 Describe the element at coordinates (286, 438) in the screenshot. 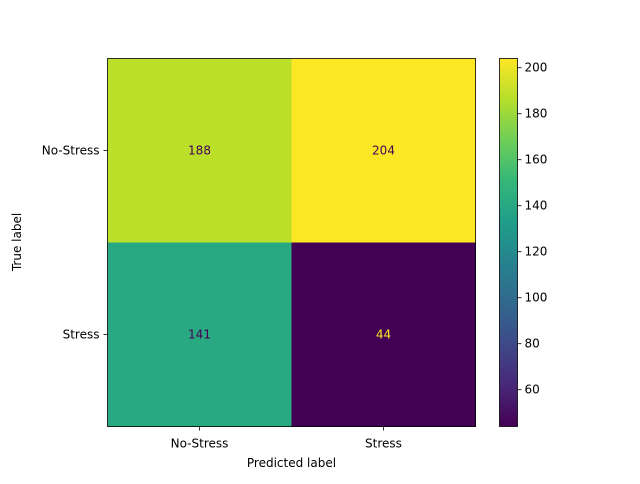

I see `x-axis: No-Stress Stress` at that location.